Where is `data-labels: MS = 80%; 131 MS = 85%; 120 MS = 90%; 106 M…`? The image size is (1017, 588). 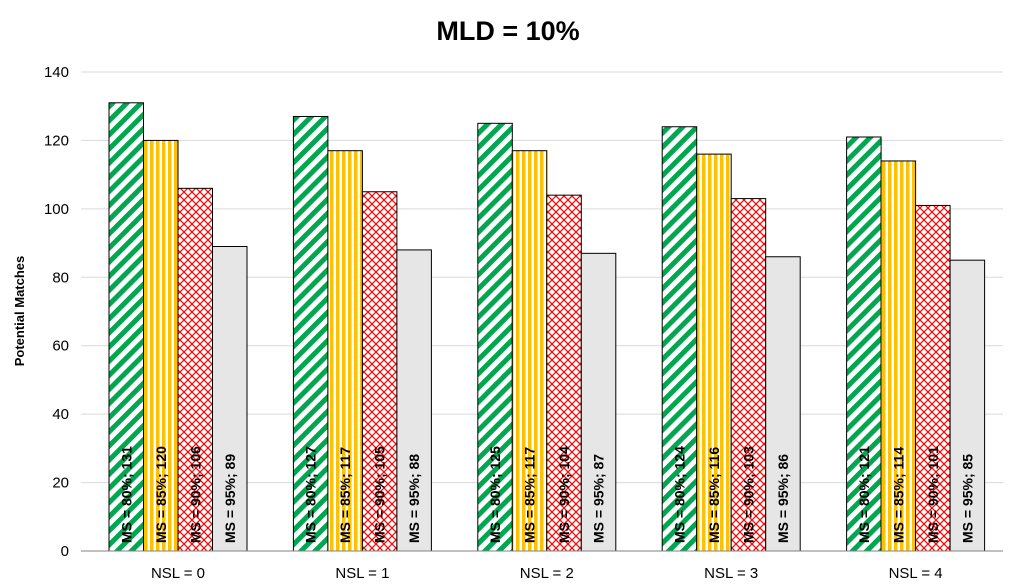 data-labels: MS = 80%; 131 MS = 85%; 120 MS = 90%; 106 M… is located at coordinates (546, 494).